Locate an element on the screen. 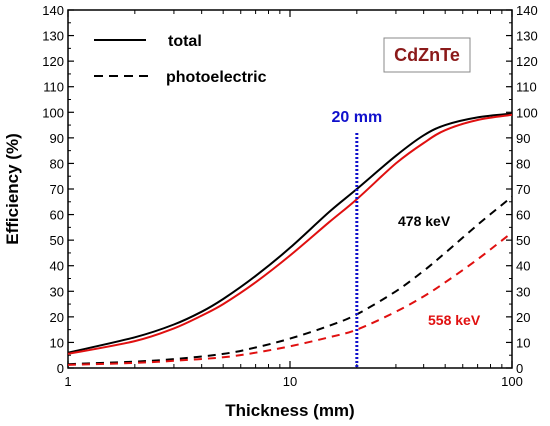 Image resolution: width=550 pixels, height=426 pixels. y-tick-label-right: 0 is located at coordinates (519, 368).